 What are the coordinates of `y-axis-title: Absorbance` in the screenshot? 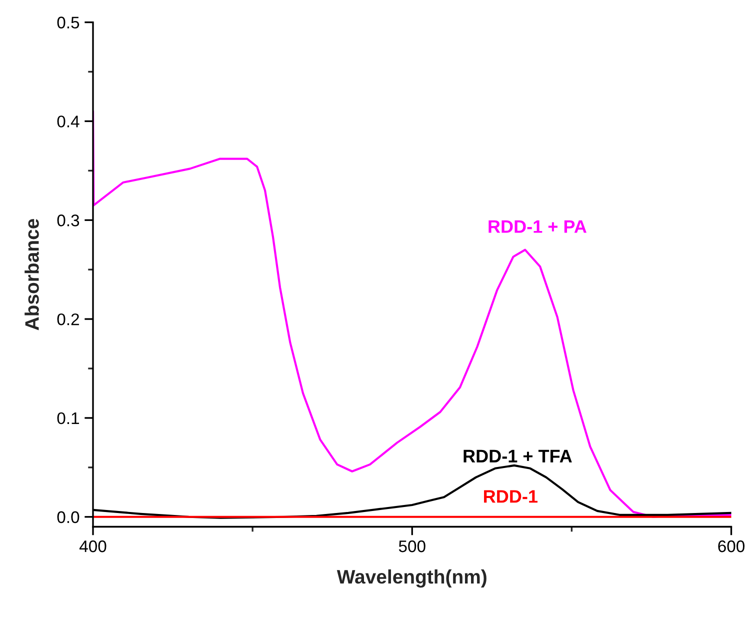 It's located at (31, 274).